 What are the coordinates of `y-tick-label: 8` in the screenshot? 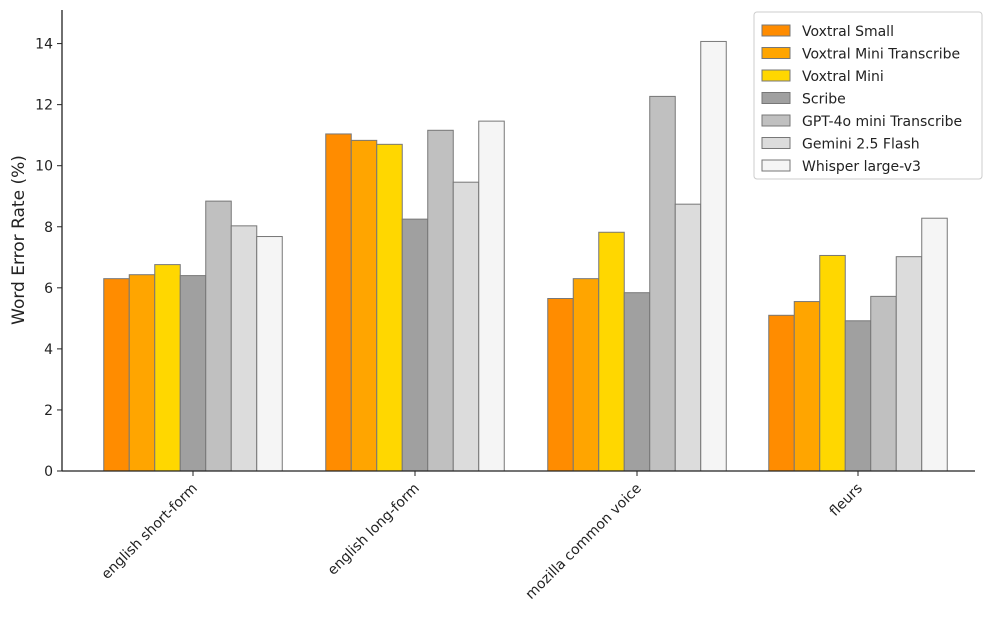 It's located at (48, 228).